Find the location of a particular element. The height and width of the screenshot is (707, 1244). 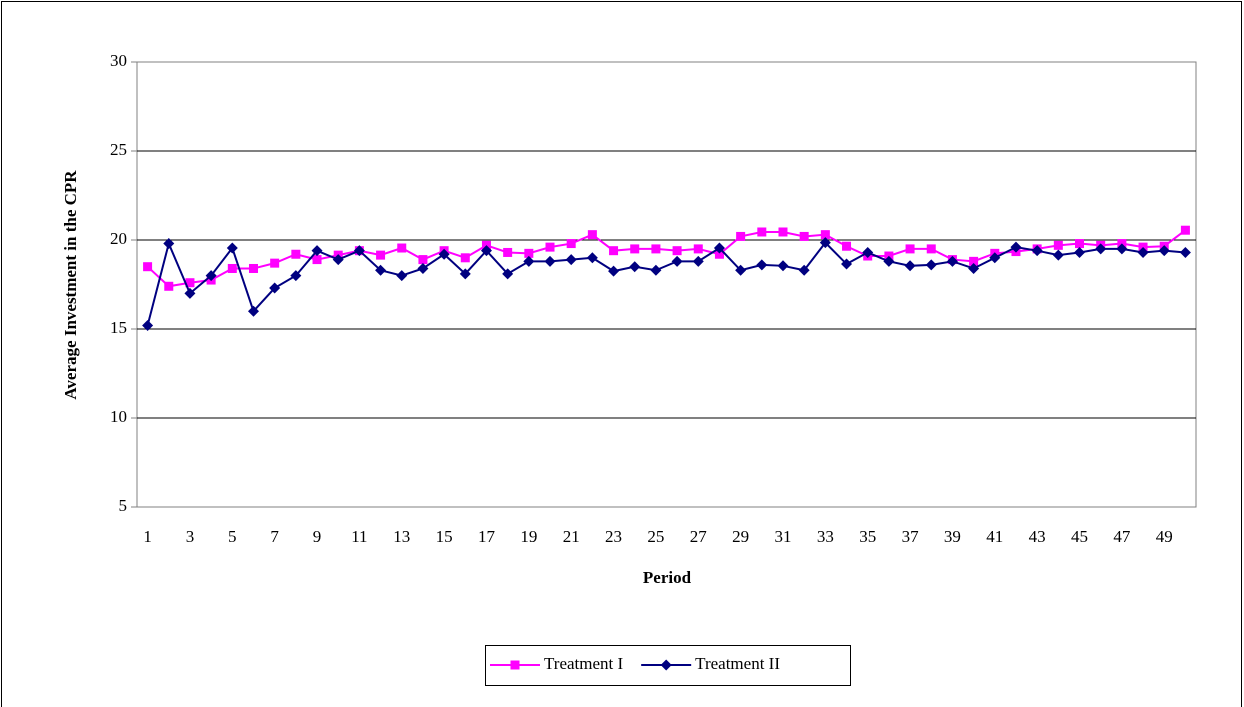

x-tick-label: 11 is located at coordinates (359, 536).